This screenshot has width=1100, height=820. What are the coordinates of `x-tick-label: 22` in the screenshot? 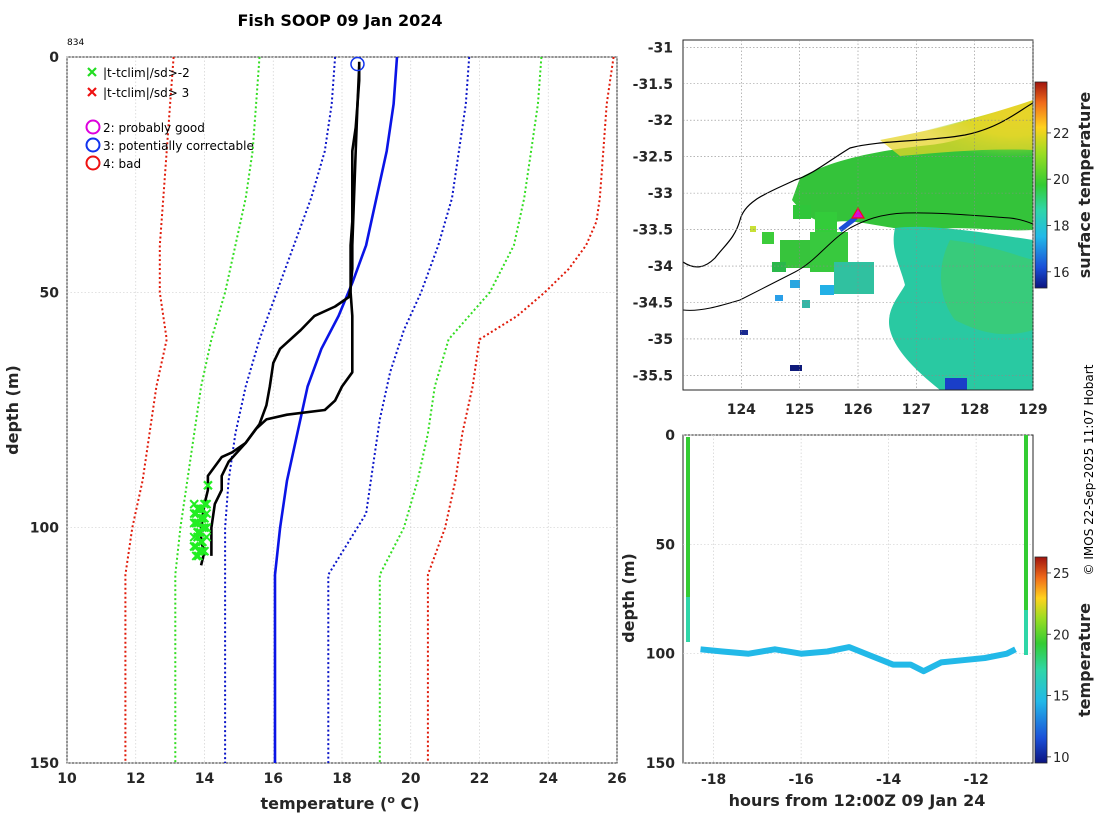 It's located at (479, 779).